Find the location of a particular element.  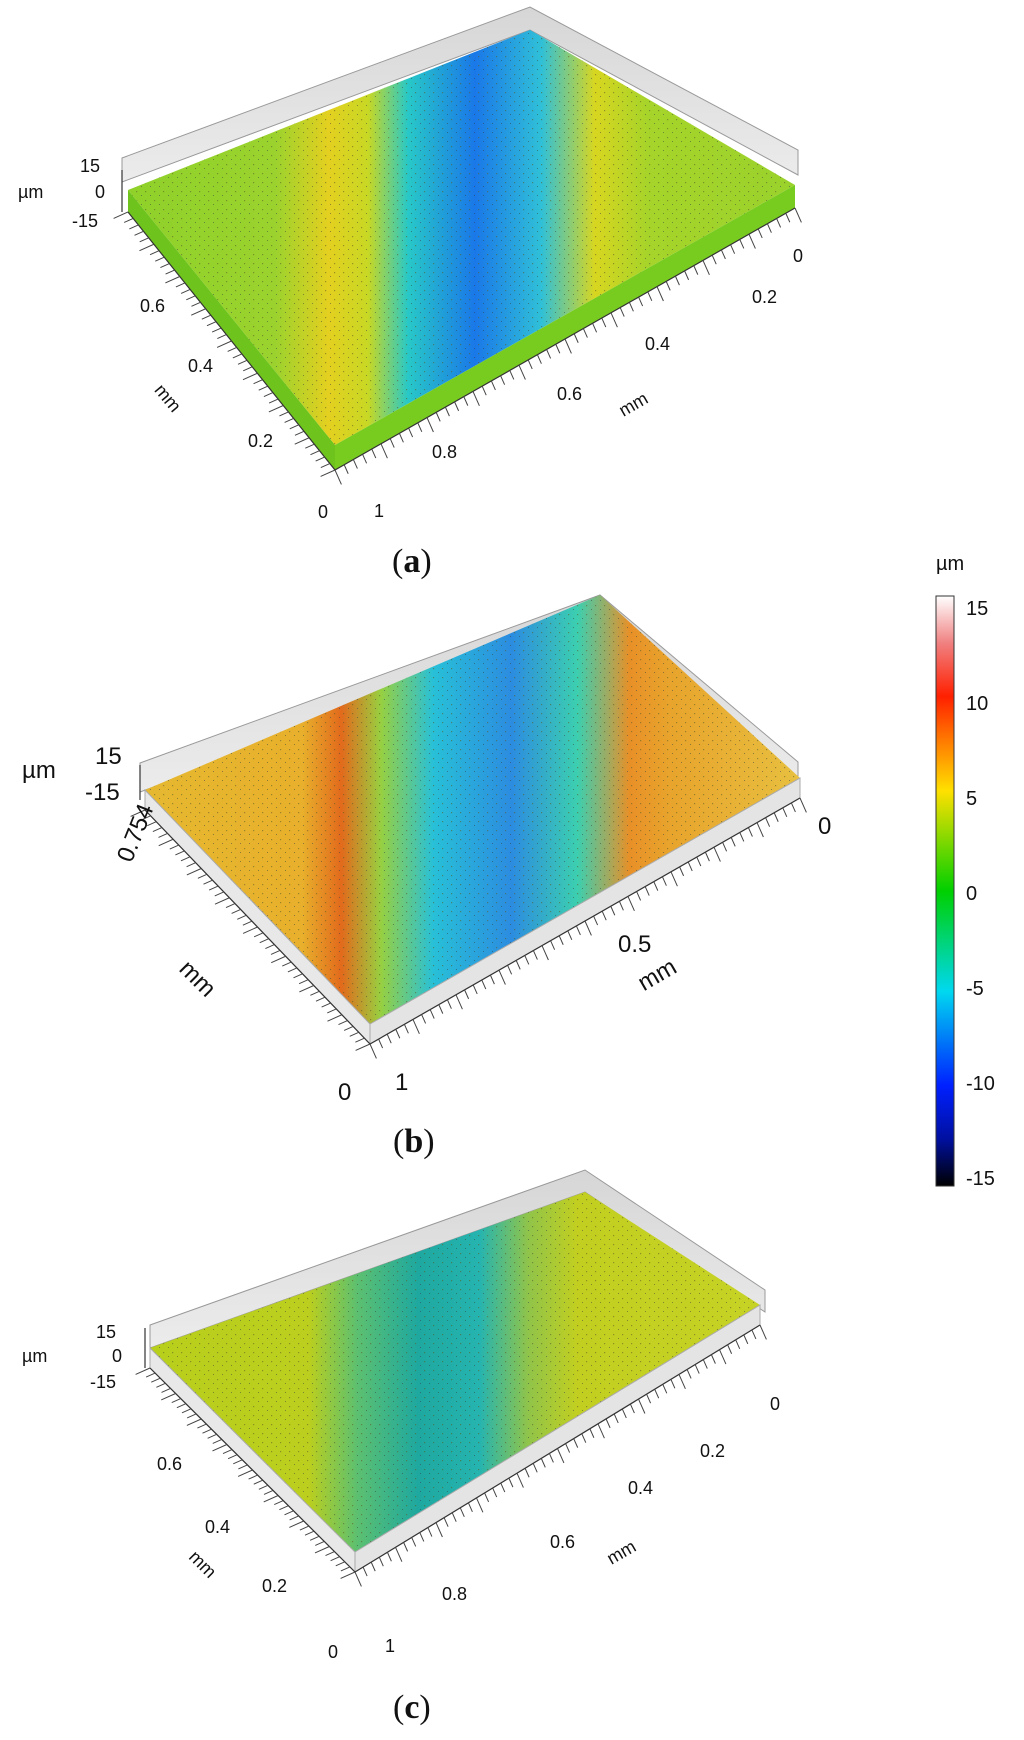

y-tick: 0.2 is located at coordinates (274, 1586).